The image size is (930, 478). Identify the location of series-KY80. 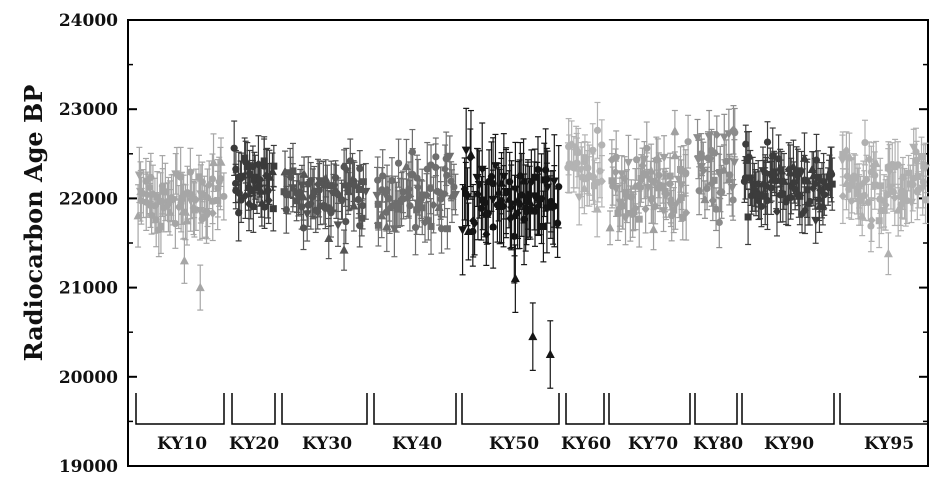
(716, 177).